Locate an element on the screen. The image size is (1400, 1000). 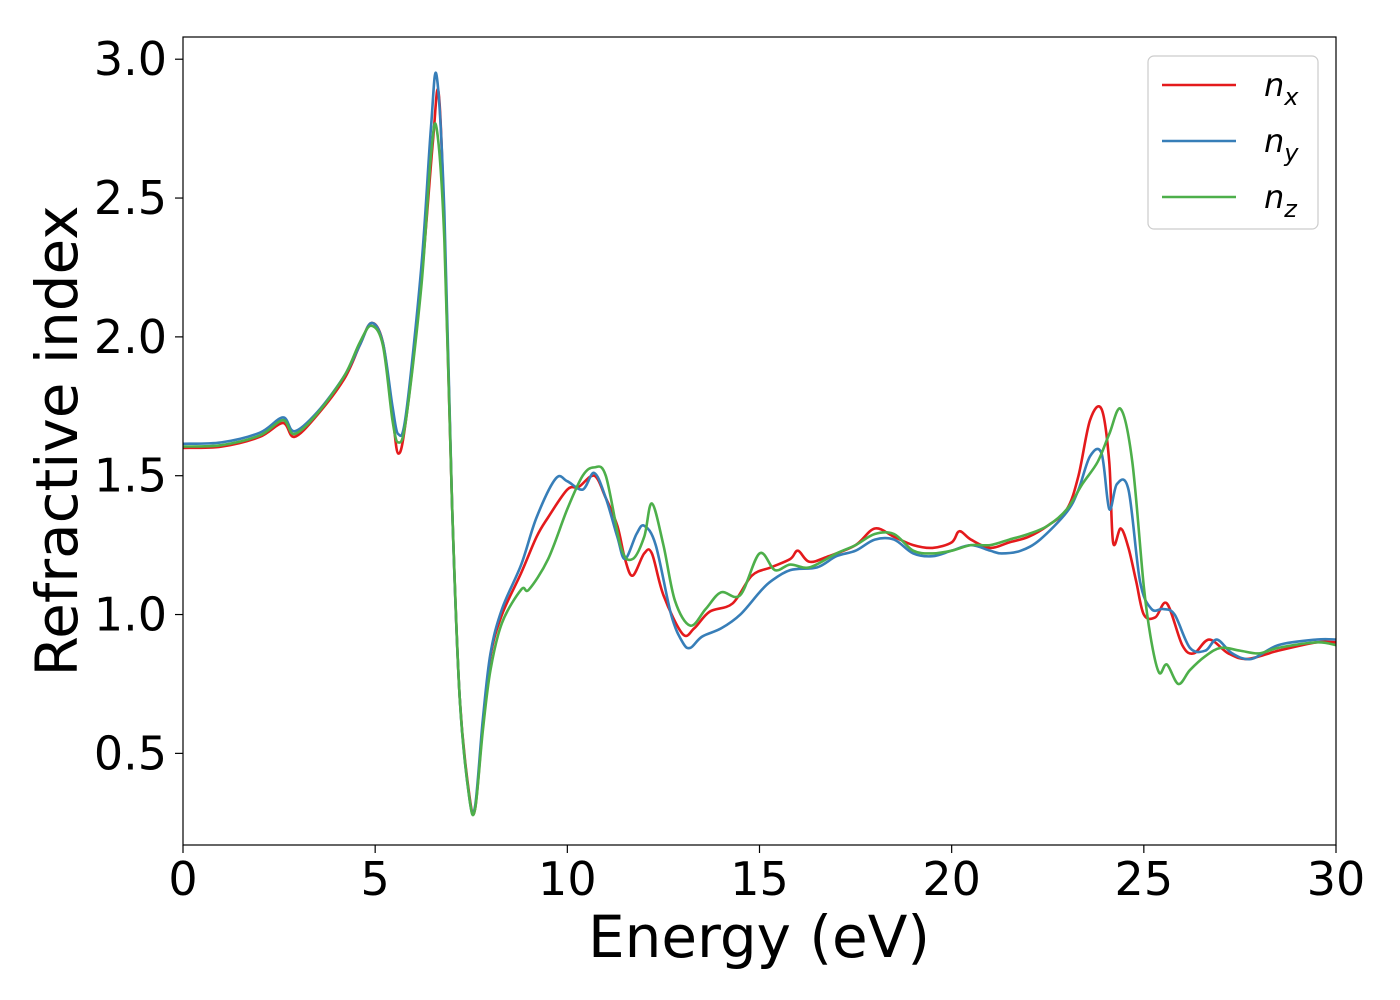
y-tick-label: 2.0 is located at coordinates (130, 337).